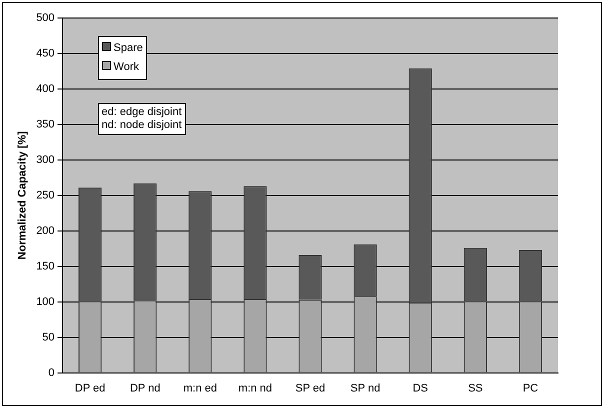  What do you see at coordinates (45, 195) in the screenshot?
I see `y-tick-label: 250` at bounding box center [45, 195].